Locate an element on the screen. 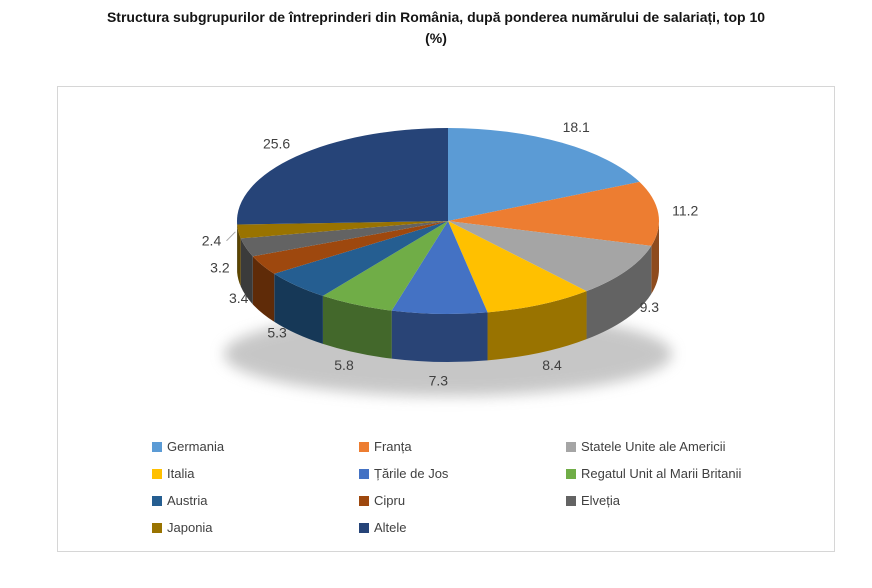  legend-item-regatul-unit-al-marii-britanii: Regatul Unit al Marii Britanii is located at coordinates (653, 473).